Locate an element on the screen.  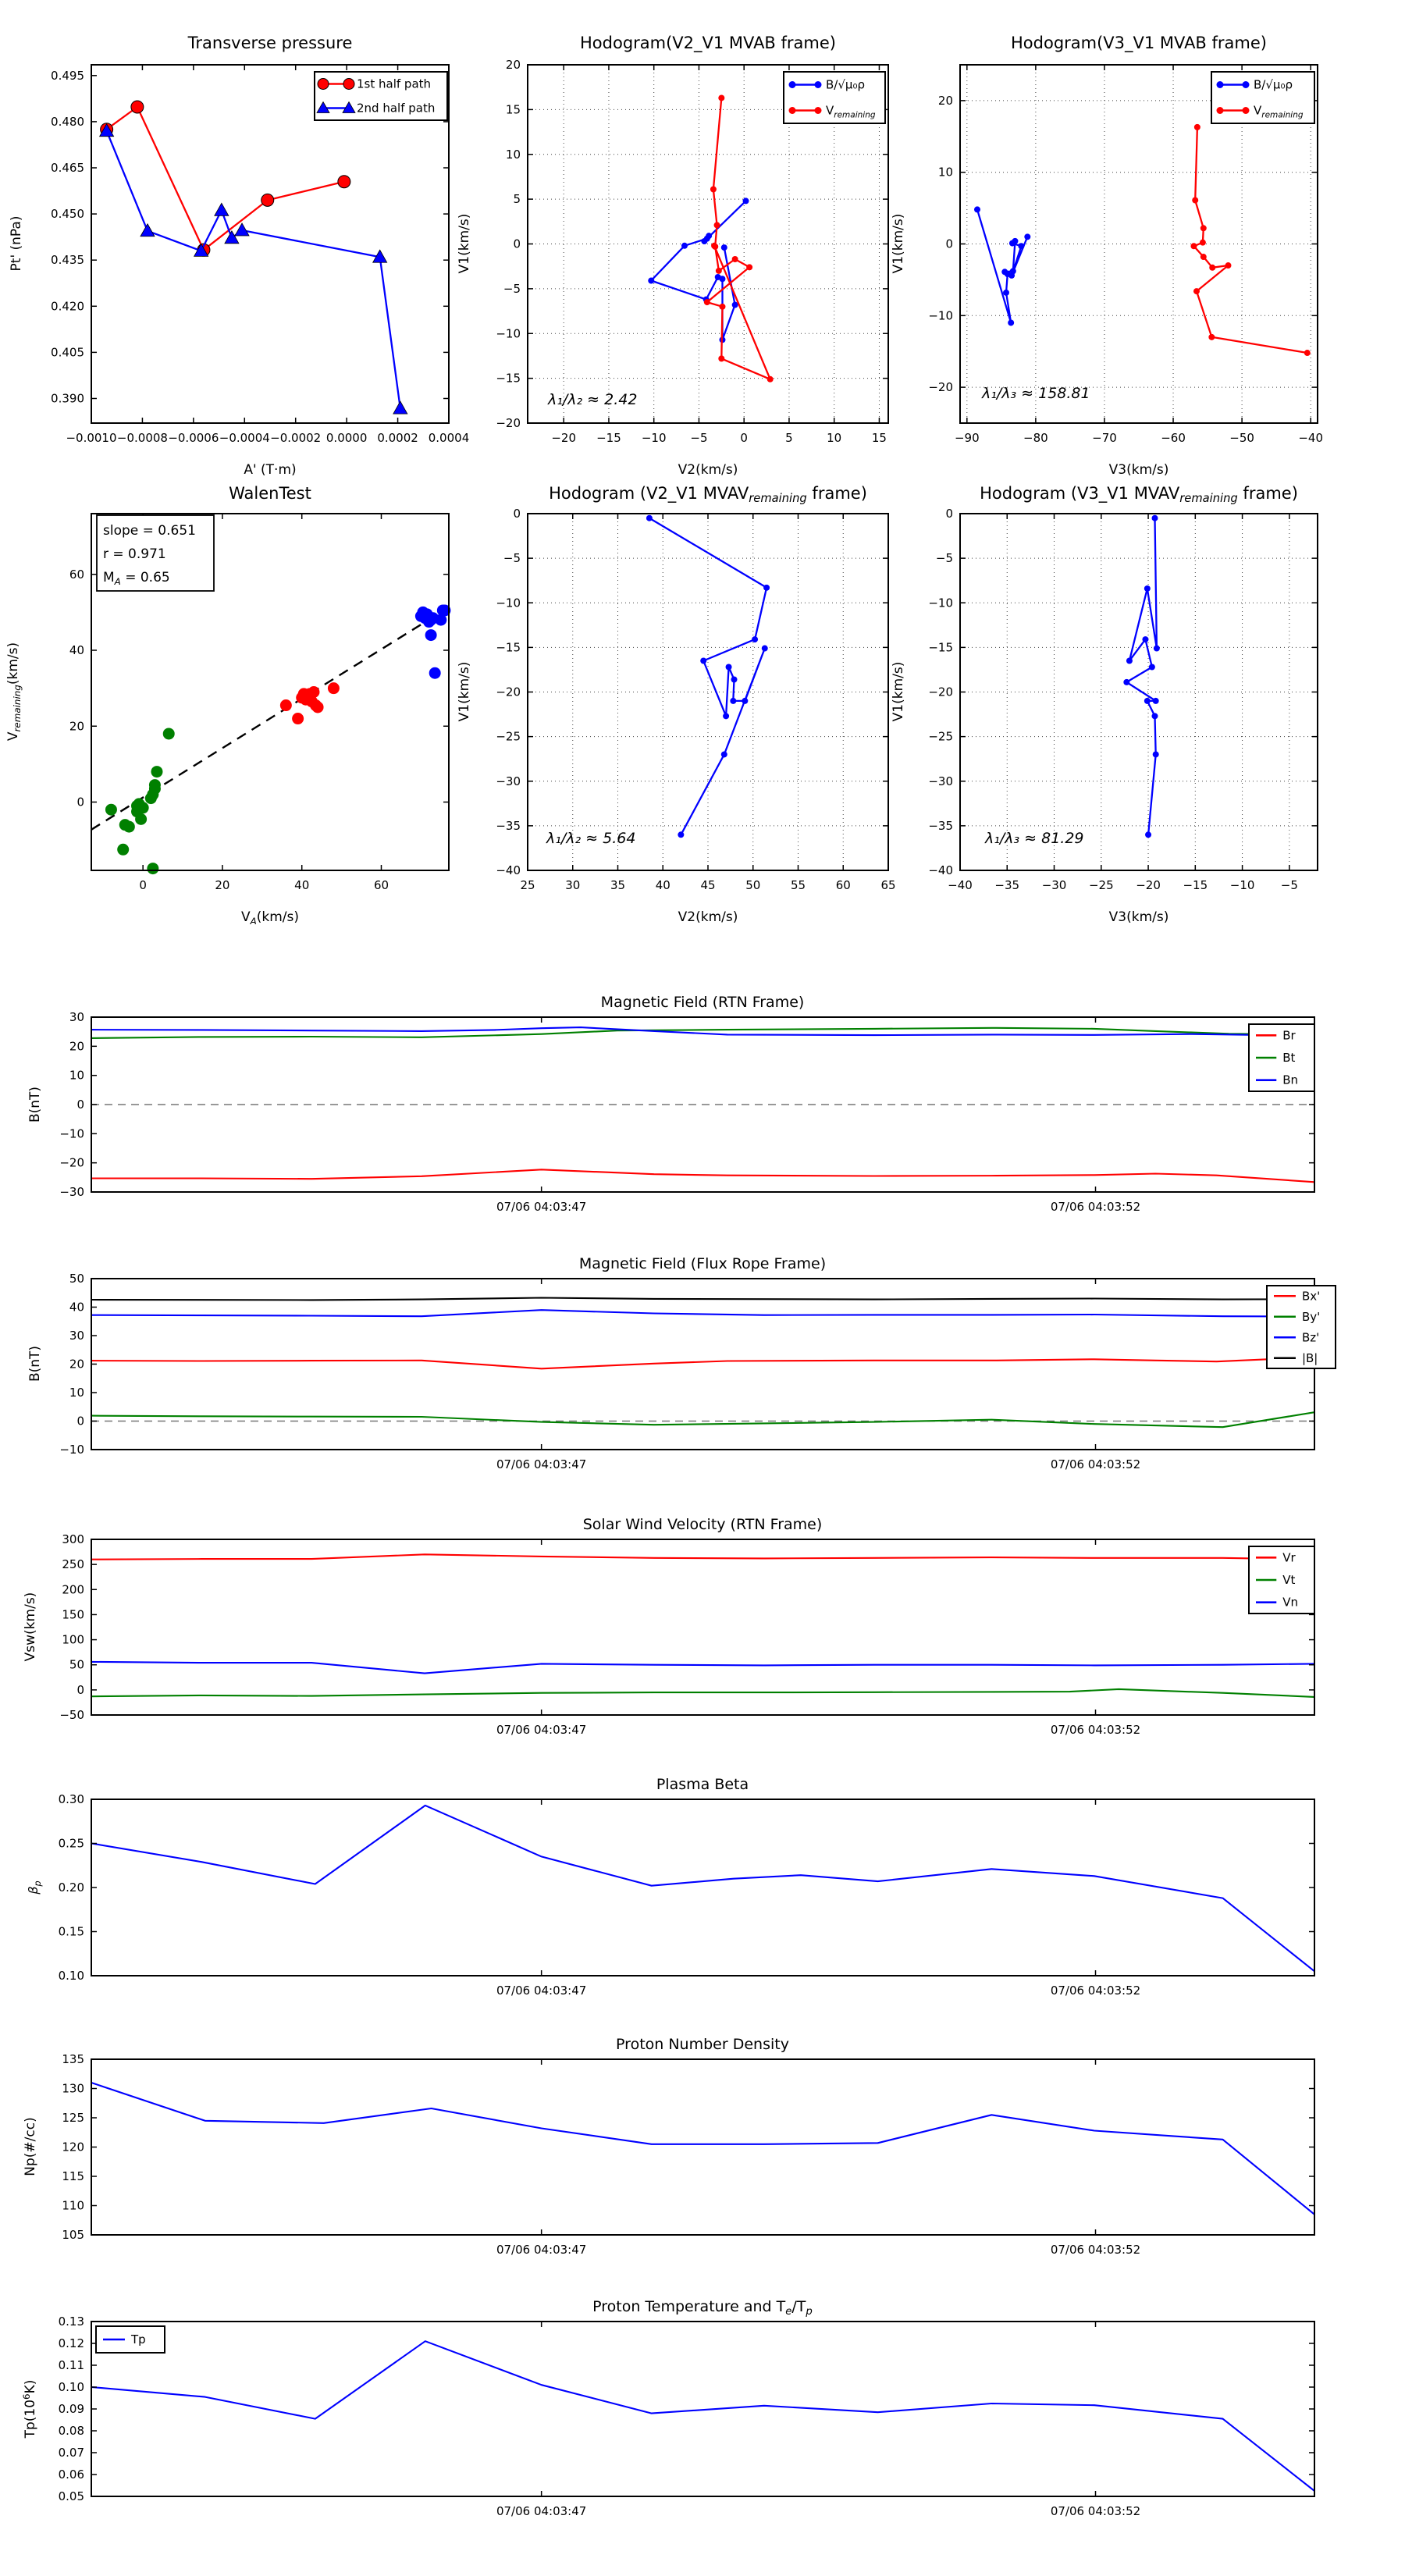
y-tick-label: 150 is located at coordinates (73, 1614).